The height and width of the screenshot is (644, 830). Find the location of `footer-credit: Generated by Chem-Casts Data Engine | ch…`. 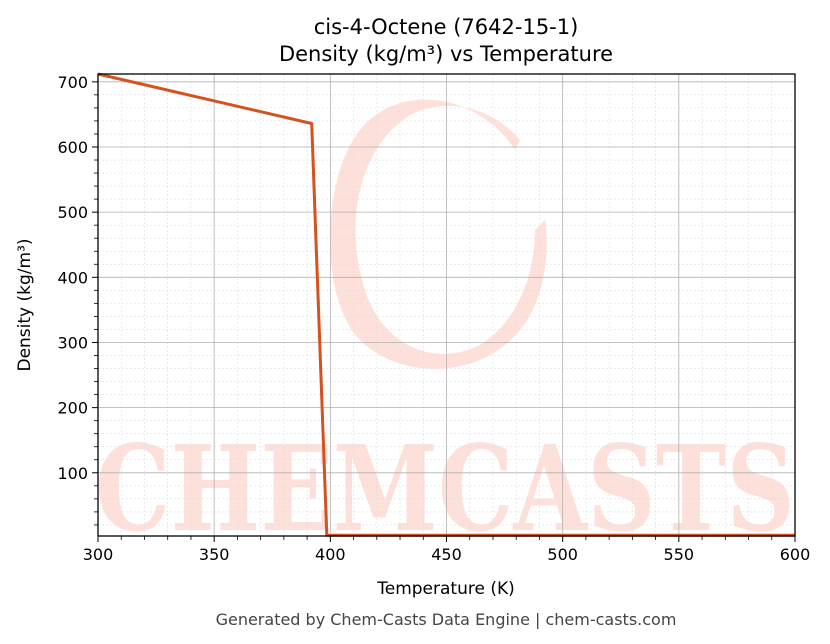

footer-credit: Generated by Chem-Casts Data Engine | ch… is located at coordinates (446, 619).